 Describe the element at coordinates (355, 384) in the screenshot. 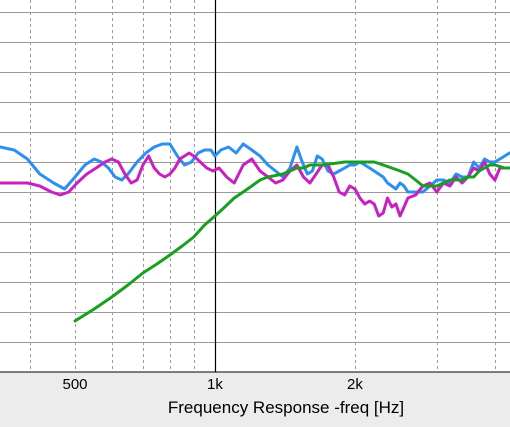

I see `x-tick-label: 2k` at that location.